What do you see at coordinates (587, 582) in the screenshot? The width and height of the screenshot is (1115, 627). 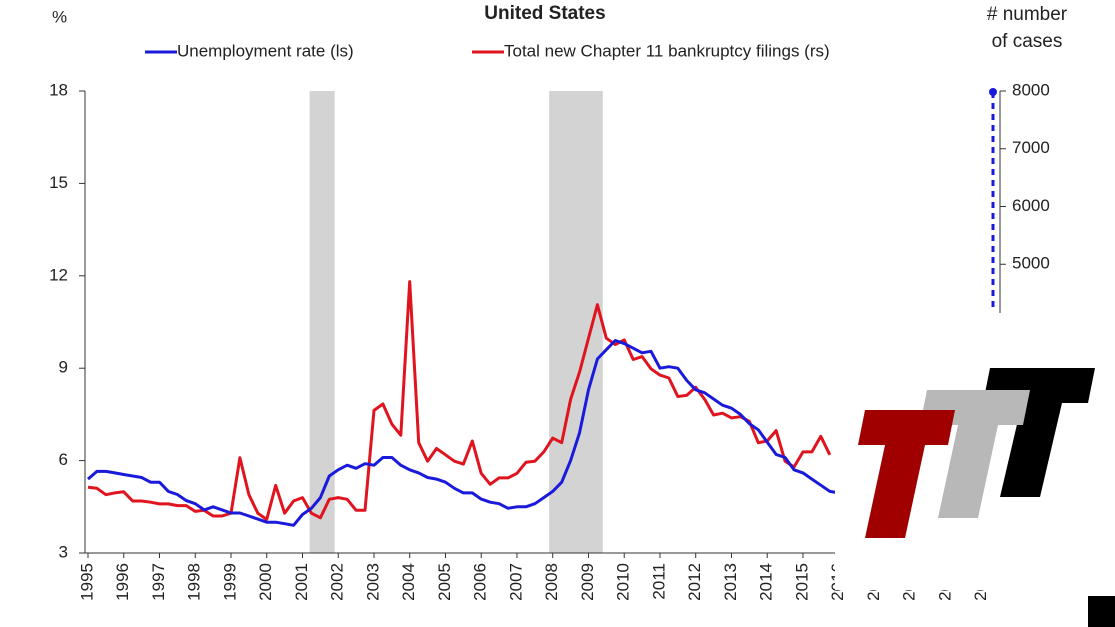 I see `x-tick-label: 2009` at bounding box center [587, 582].